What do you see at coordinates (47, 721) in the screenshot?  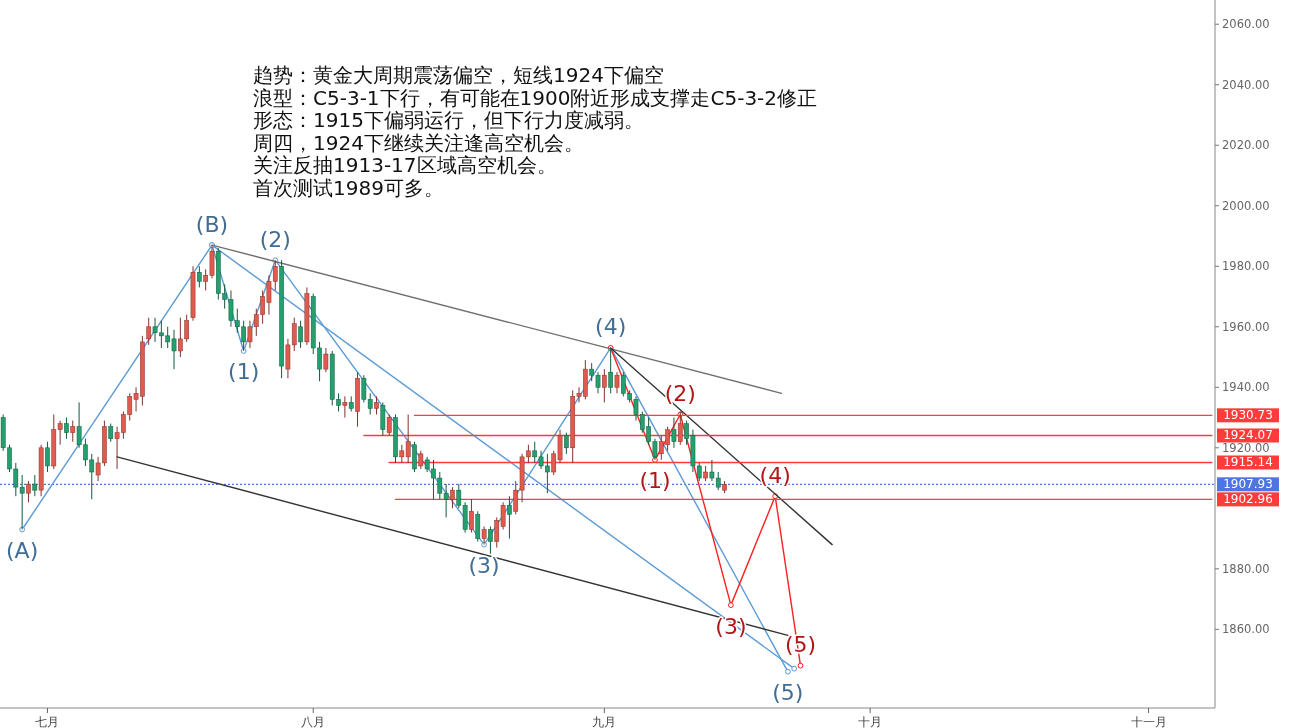 I see `x-tick-label: 七月` at bounding box center [47, 721].